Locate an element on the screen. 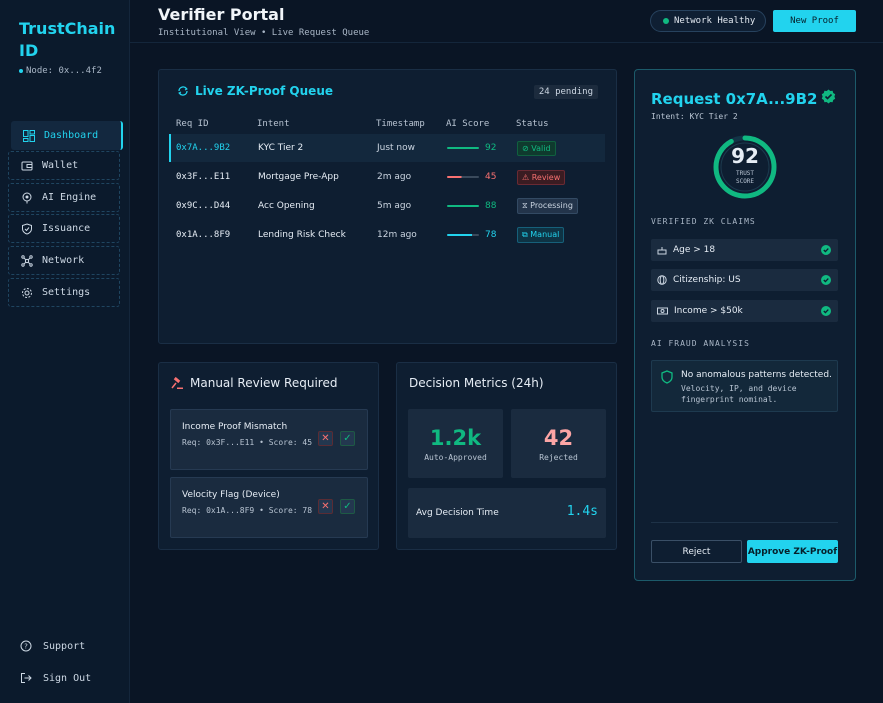  metrics-title: Decision Metrics (24h) is located at coordinates (476, 383).